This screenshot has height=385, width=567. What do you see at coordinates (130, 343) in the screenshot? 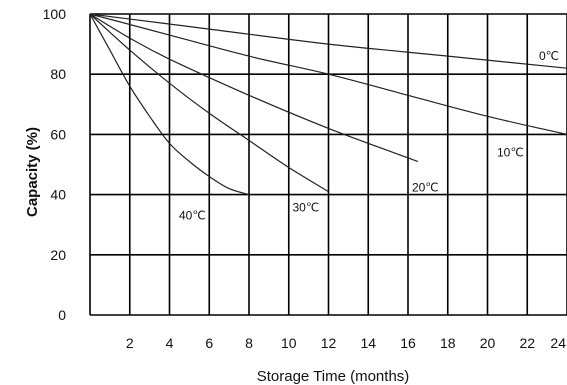
I see `x-tick-label: 2` at bounding box center [130, 343].